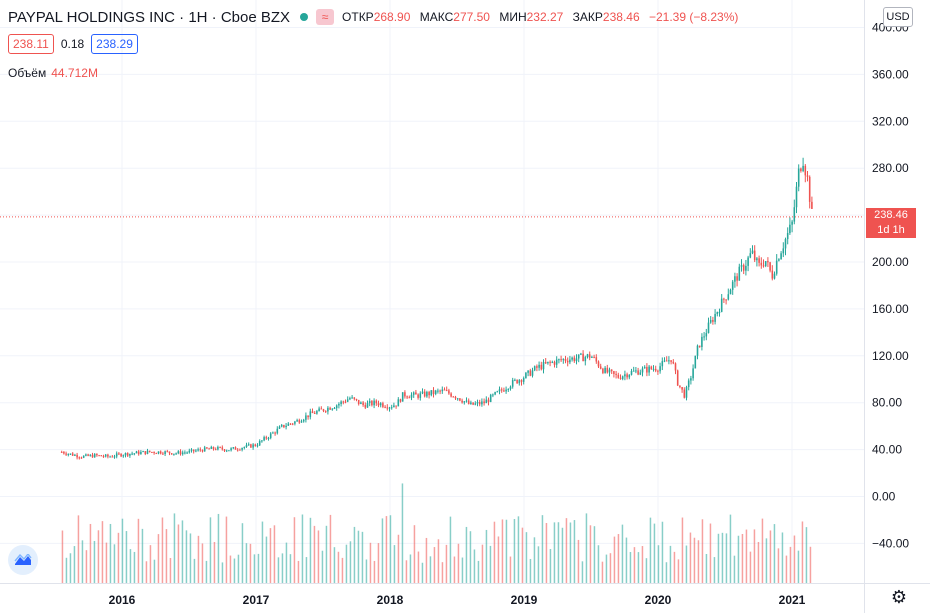 This screenshot has height=613, width=930. Describe the element at coordinates (792, 600) in the screenshot. I see `x-tick-label: 2021` at that location.